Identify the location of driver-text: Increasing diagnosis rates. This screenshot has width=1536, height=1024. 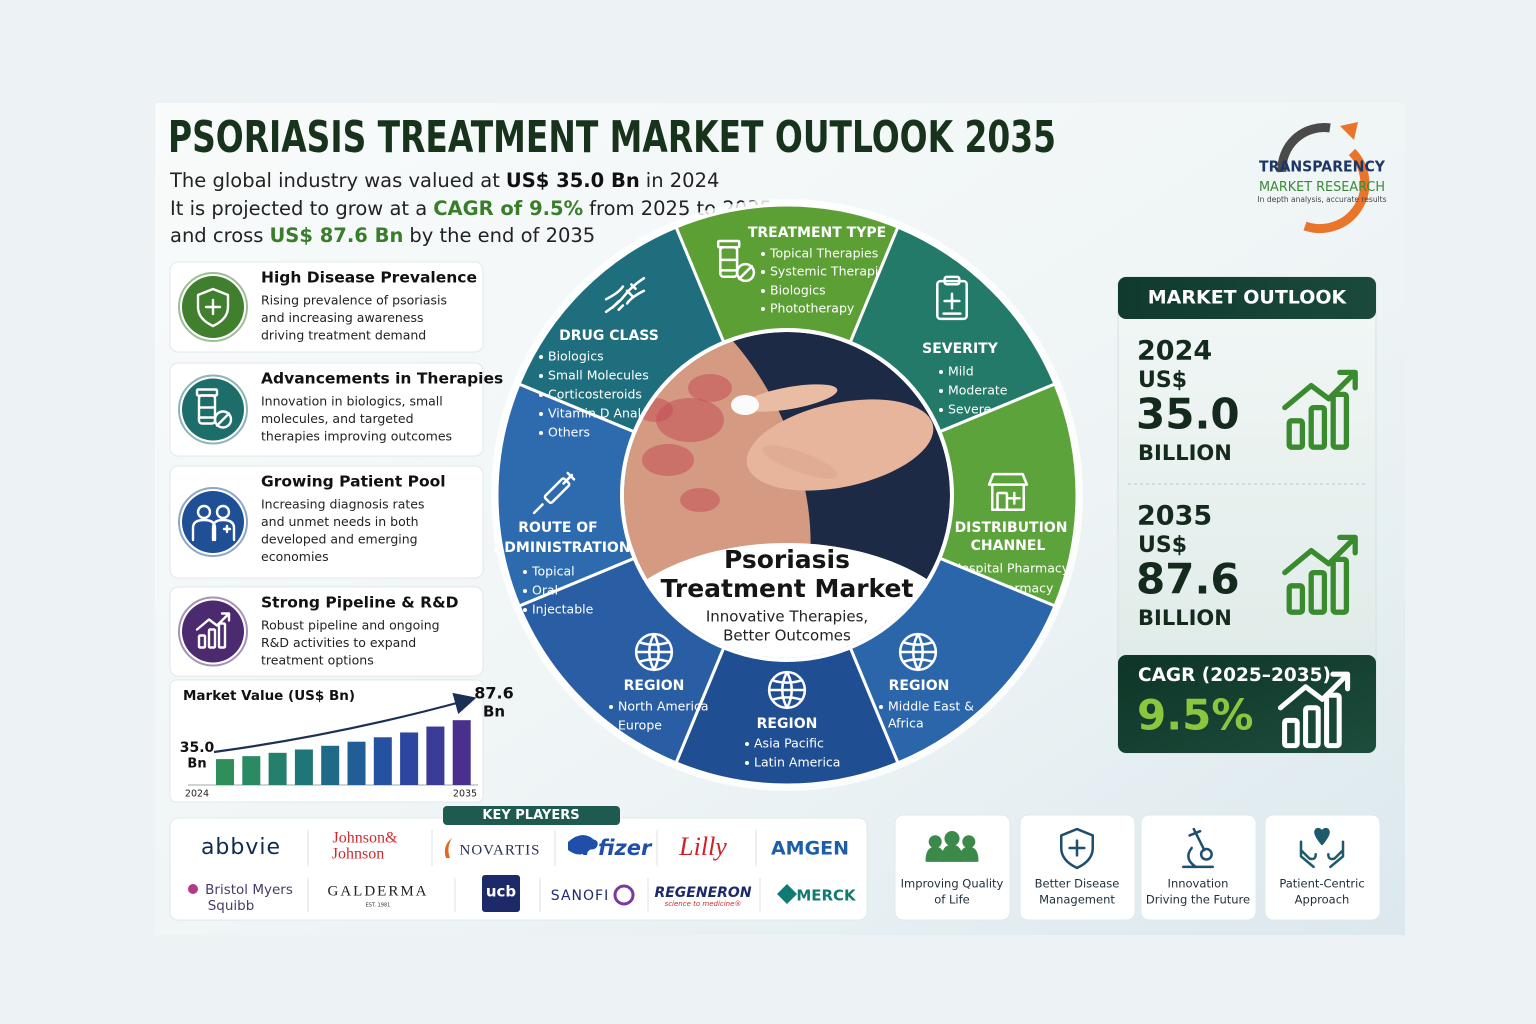
(342, 504).